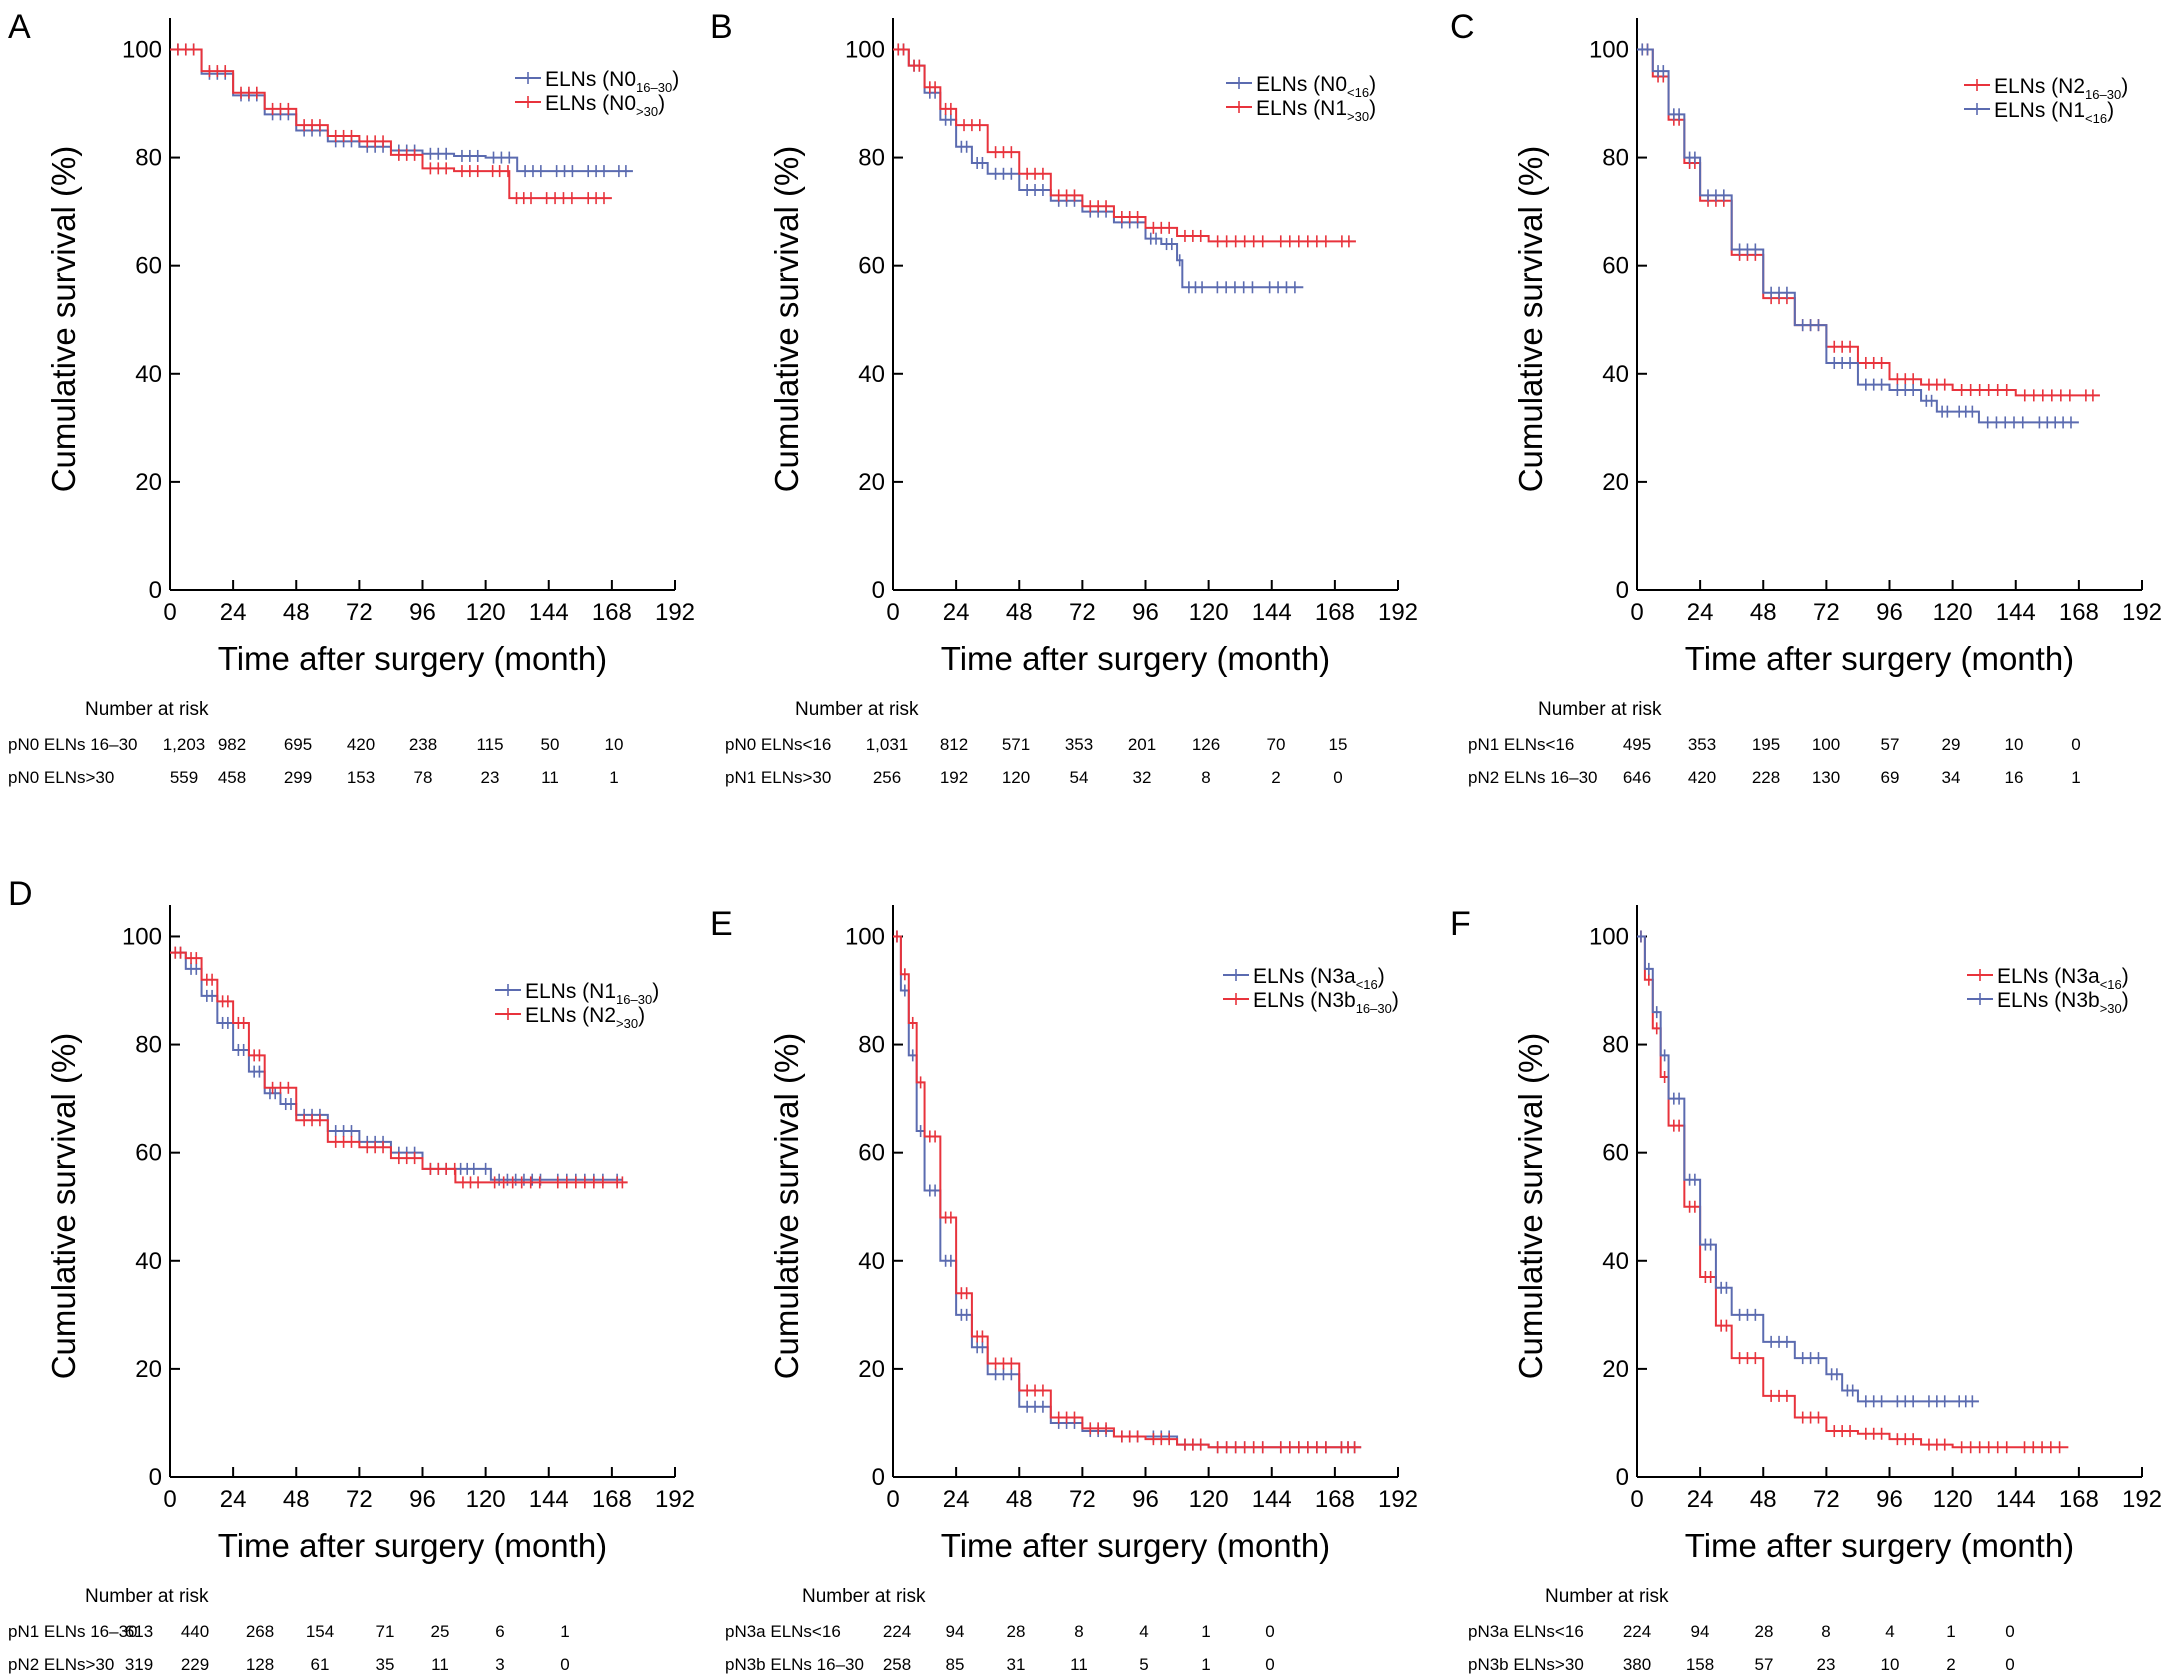 This screenshot has width=2170, height=1677. I want to click on risk-row-label: pN0 ELNs>30, so click(61, 777).